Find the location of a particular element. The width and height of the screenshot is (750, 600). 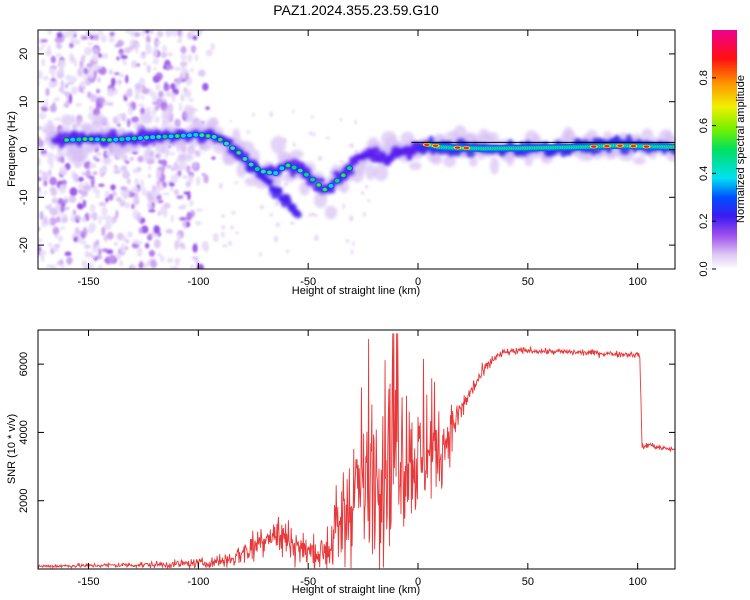

colorbar-bar is located at coordinates (724, 149).